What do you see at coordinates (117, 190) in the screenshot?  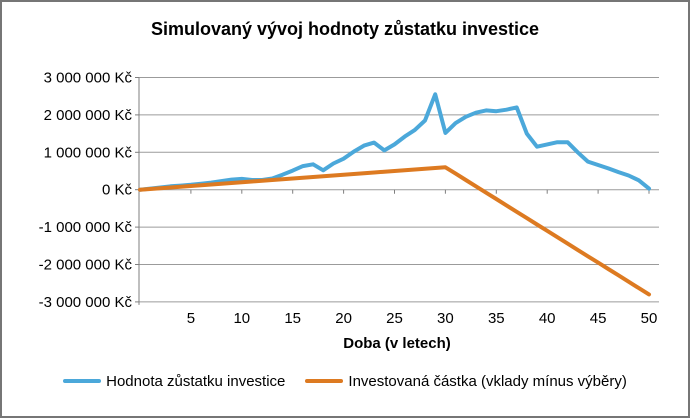 I see `y-tick-label: 0 Kč` at bounding box center [117, 190].